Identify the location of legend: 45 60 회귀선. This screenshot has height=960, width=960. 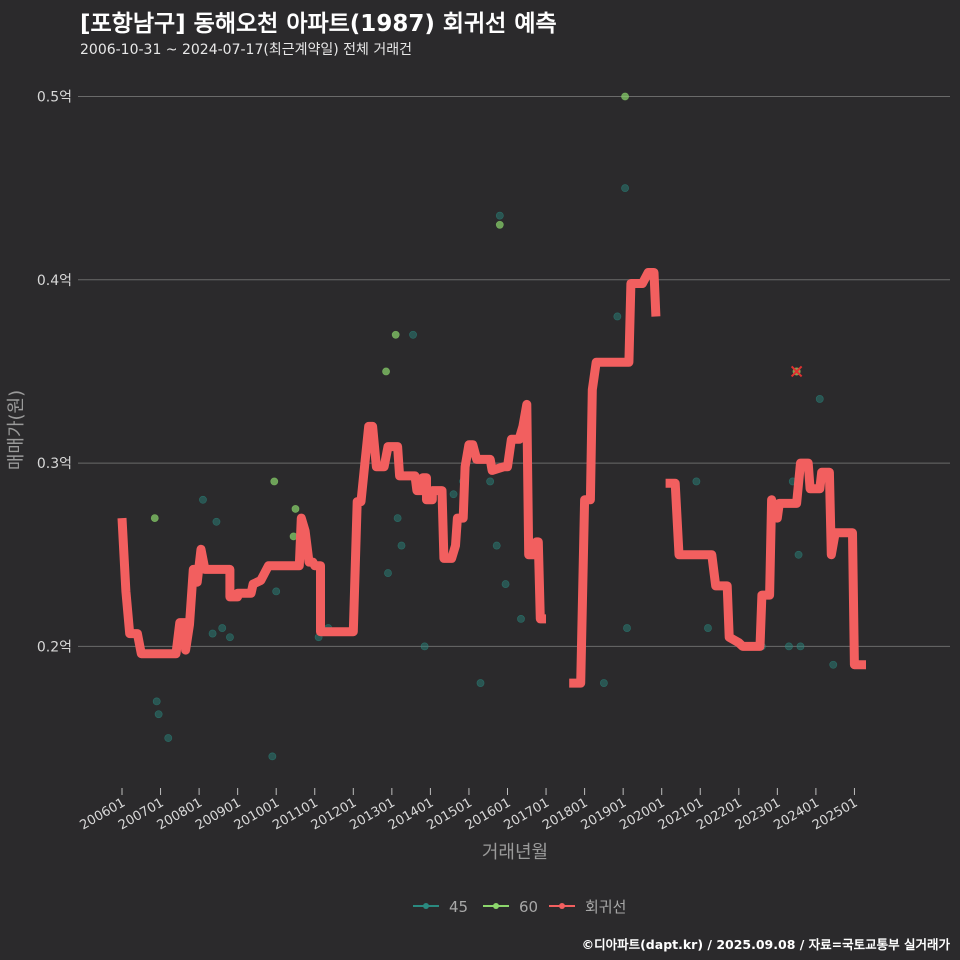
(519, 907).